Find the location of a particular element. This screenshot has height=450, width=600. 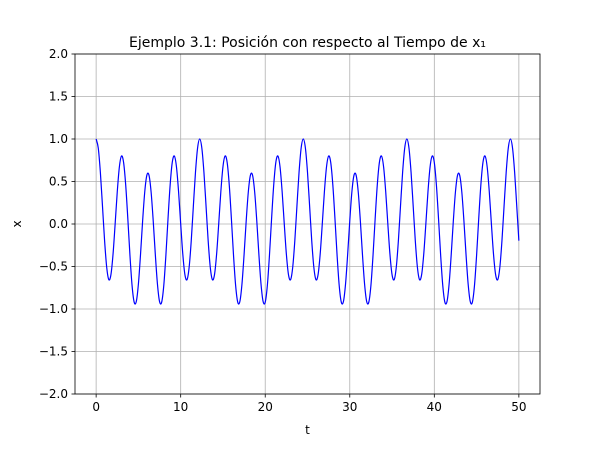

x-tick-label: 40 is located at coordinates (434, 407).